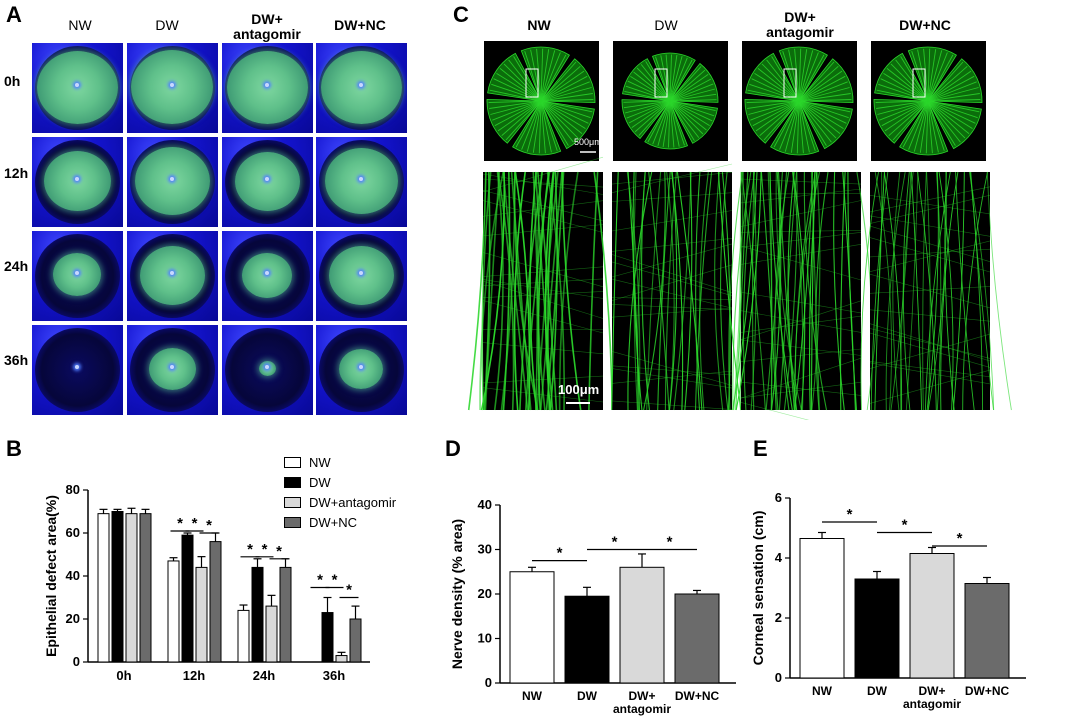 Image resolution: width=1072 pixels, height=719 pixels. Describe the element at coordinates (928, 101) in the screenshot. I see `wholemount-nc` at that location.